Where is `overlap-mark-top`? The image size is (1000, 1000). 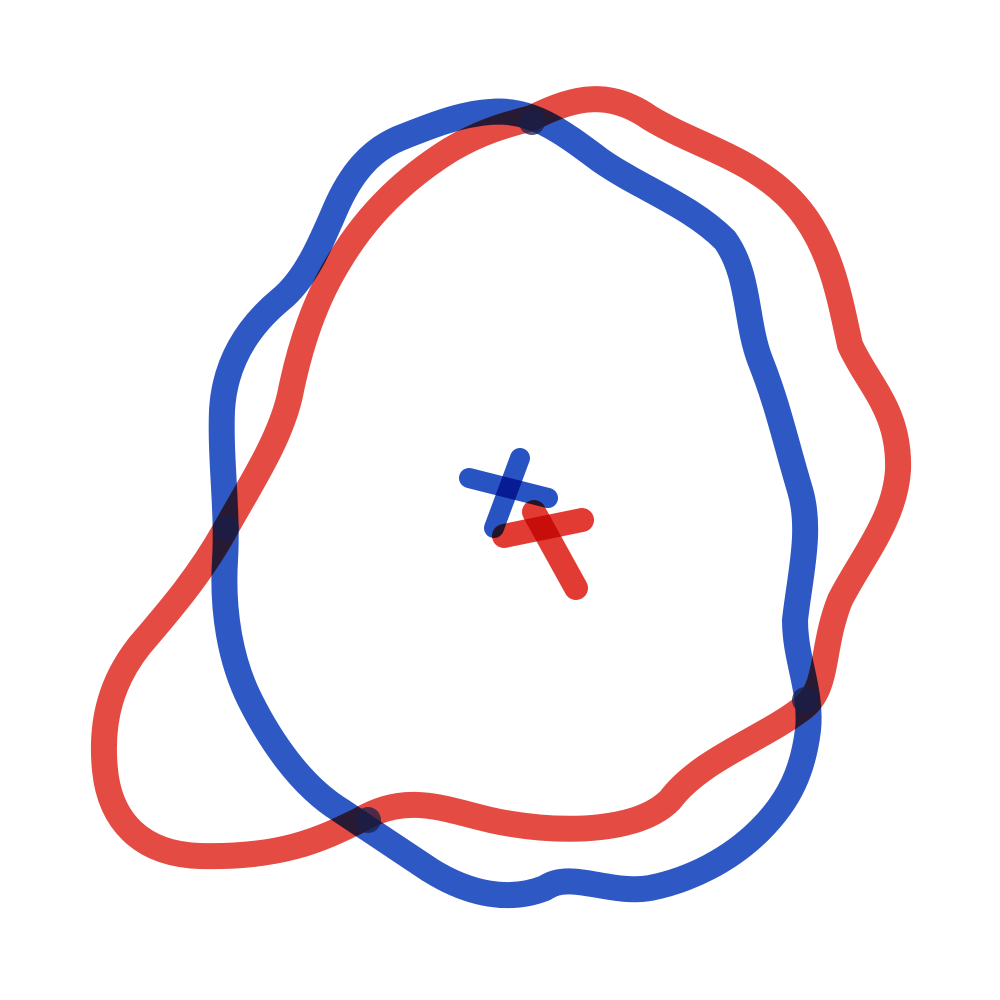
overlap-mark-top is located at coordinates (532, 122).